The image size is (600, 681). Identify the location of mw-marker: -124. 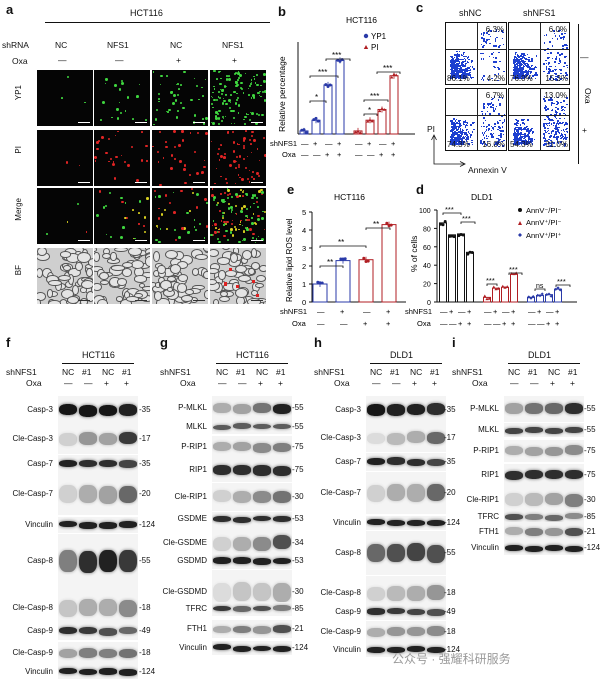
(300, 647).